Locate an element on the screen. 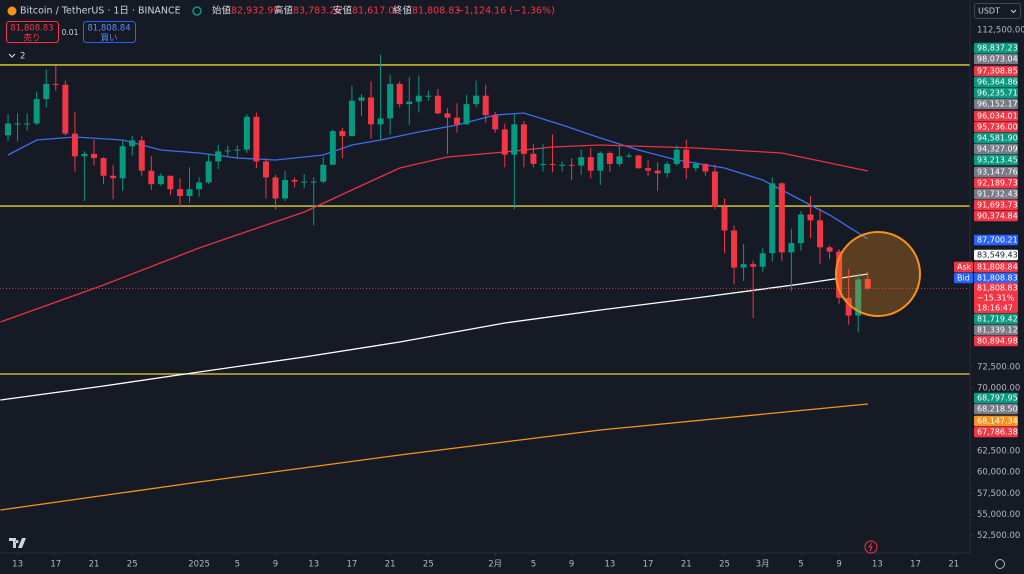 The width and height of the screenshot is (1024, 574). x-tick-label: 5 is located at coordinates (533, 565).